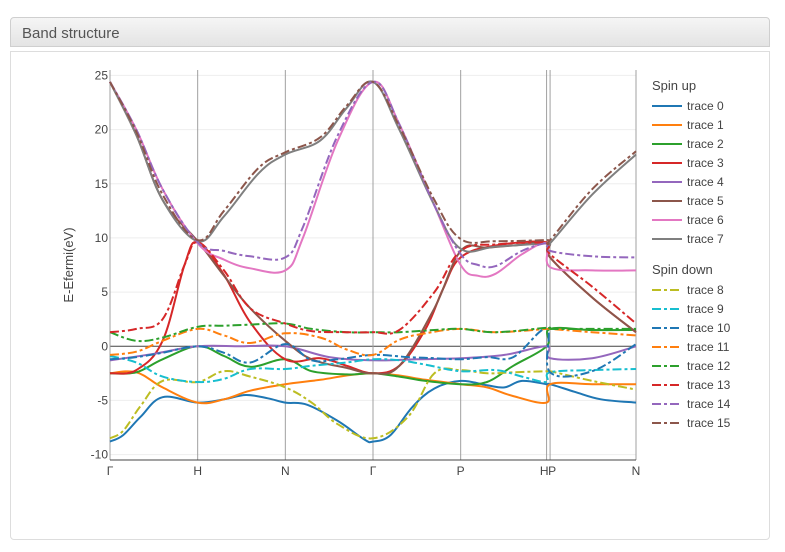 The image size is (785, 552). I want to click on legend-label: trace 14, so click(709, 404).